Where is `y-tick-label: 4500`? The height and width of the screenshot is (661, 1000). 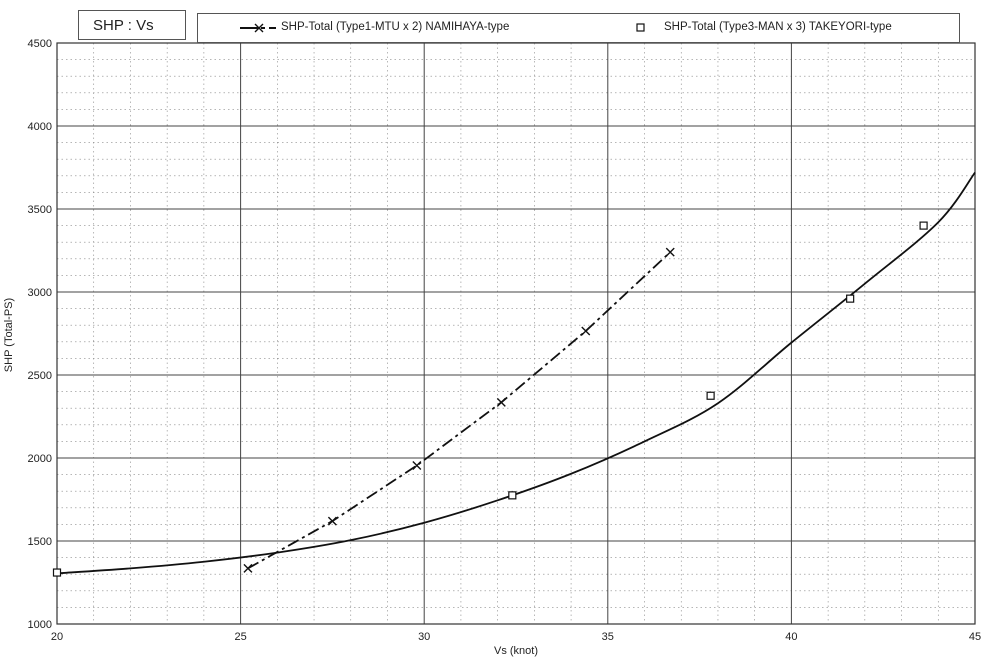
y-tick-label: 4500 is located at coordinates (40, 44).